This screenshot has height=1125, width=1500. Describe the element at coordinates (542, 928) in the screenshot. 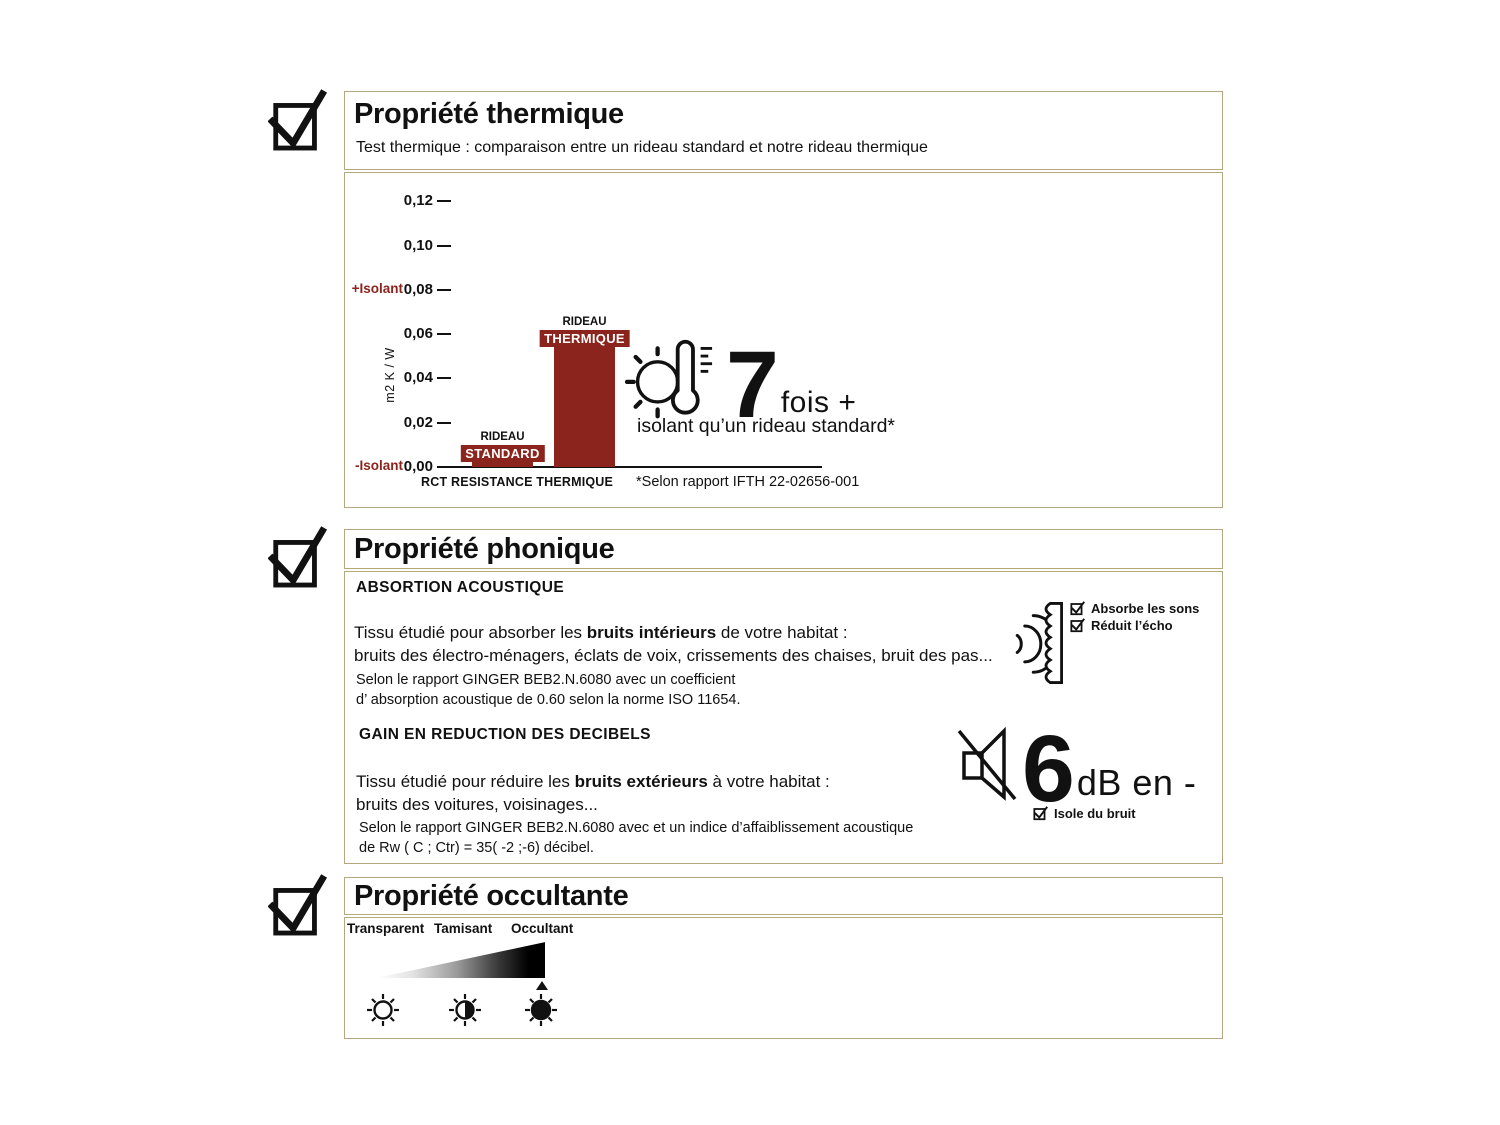

I see `scale-label-occultant: Occultant` at that location.